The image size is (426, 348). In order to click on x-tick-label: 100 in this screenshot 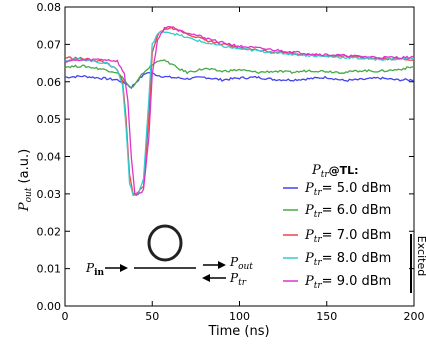, I will do `click(239, 316)`.